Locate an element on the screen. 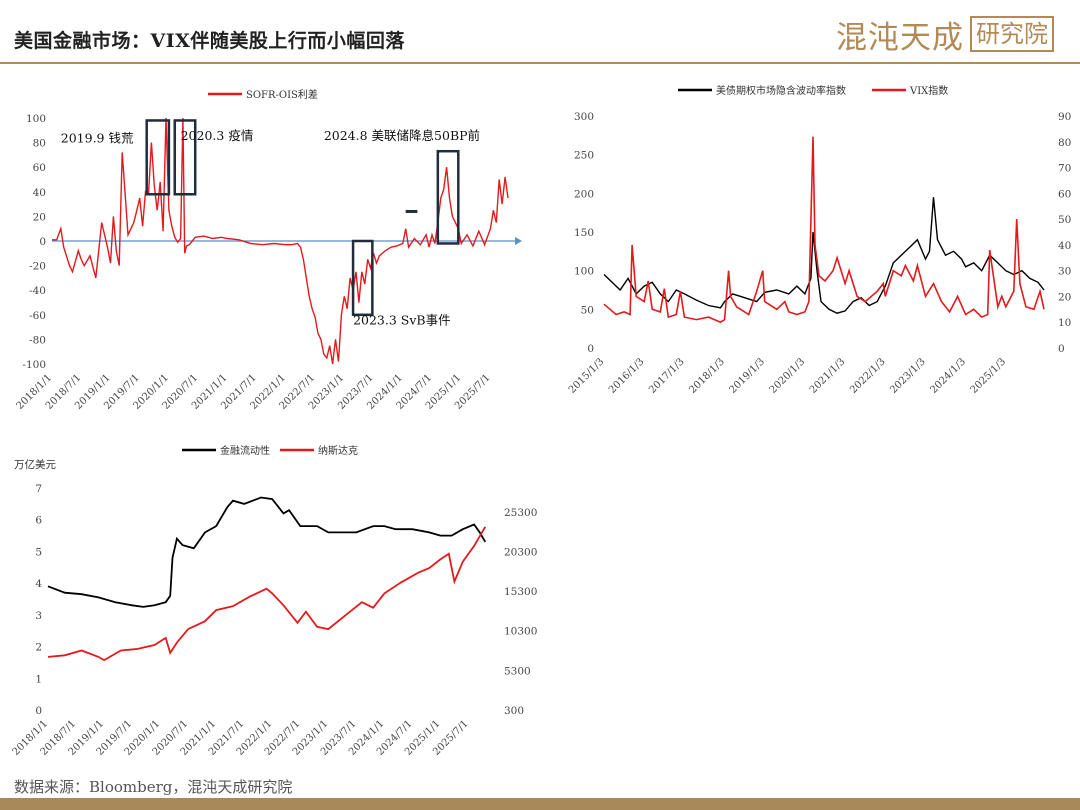 Image resolution: width=1080 pixels, height=810 pixels. y-tick-label-right: 10 is located at coordinates (1064, 323).